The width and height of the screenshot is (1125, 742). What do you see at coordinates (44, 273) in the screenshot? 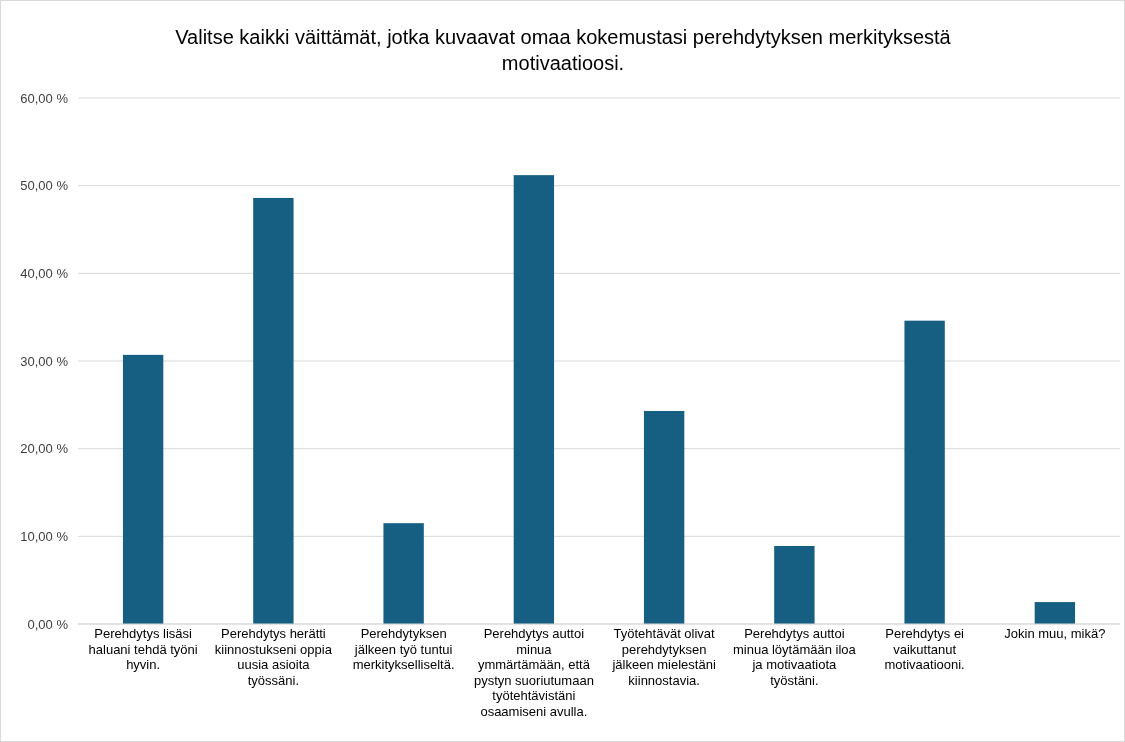
I see `y-tick-label: 40,00 %` at bounding box center [44, 273].